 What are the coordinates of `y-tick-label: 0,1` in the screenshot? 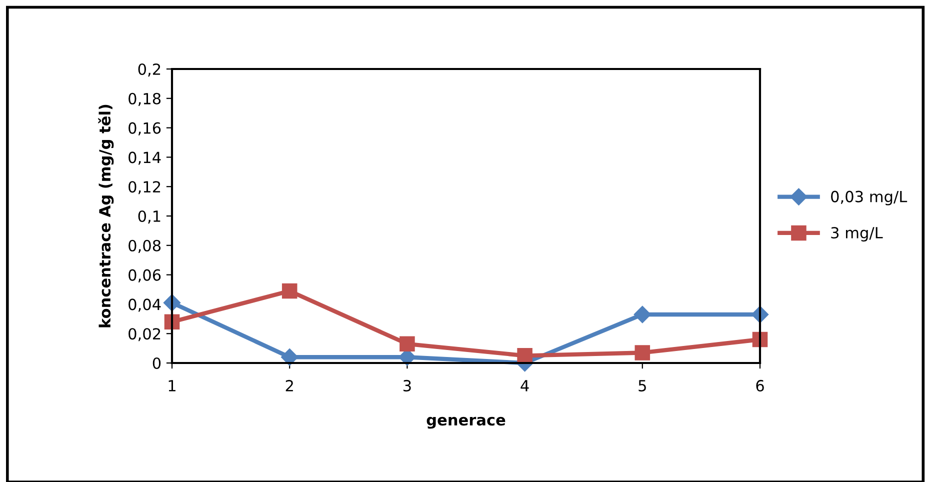 It's located at (149, 217).